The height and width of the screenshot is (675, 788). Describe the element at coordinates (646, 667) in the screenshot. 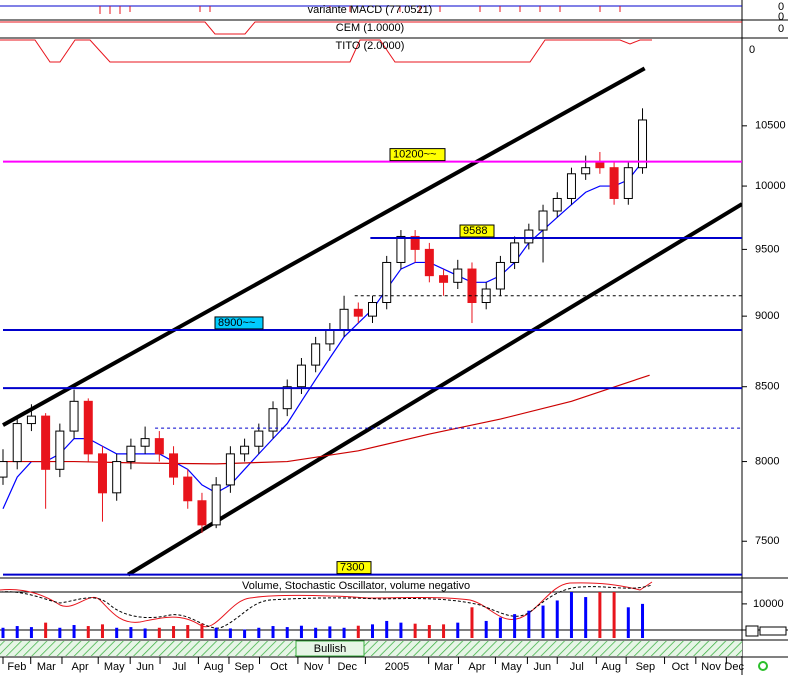

I see `x-tick-label: Sep` at that location.